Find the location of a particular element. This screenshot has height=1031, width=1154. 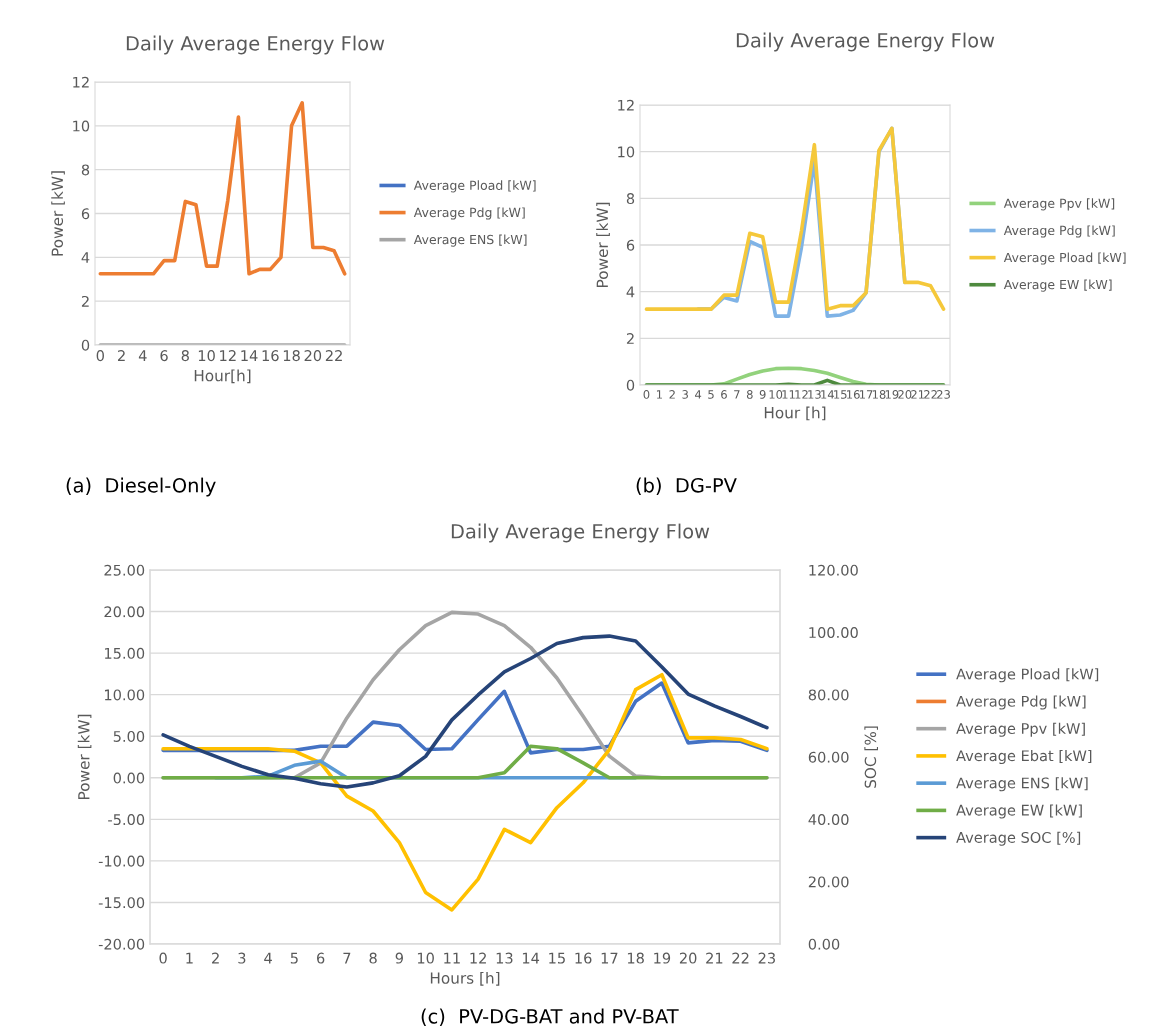

y-tick-label: -20.00 is located at coordinates (121, 944).